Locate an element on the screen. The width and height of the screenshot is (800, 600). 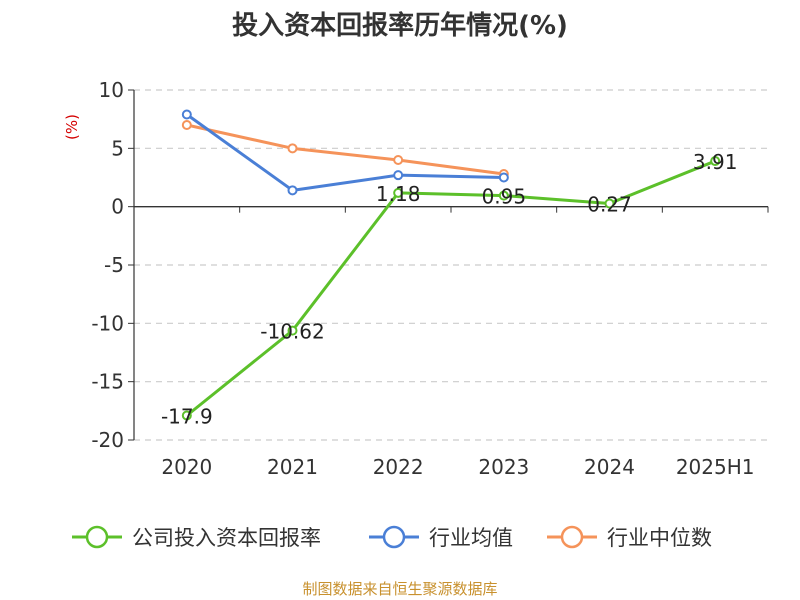
legend: 公司投入资本回报率 行业均值 行业中位数 is located at coordinates (392, 537).